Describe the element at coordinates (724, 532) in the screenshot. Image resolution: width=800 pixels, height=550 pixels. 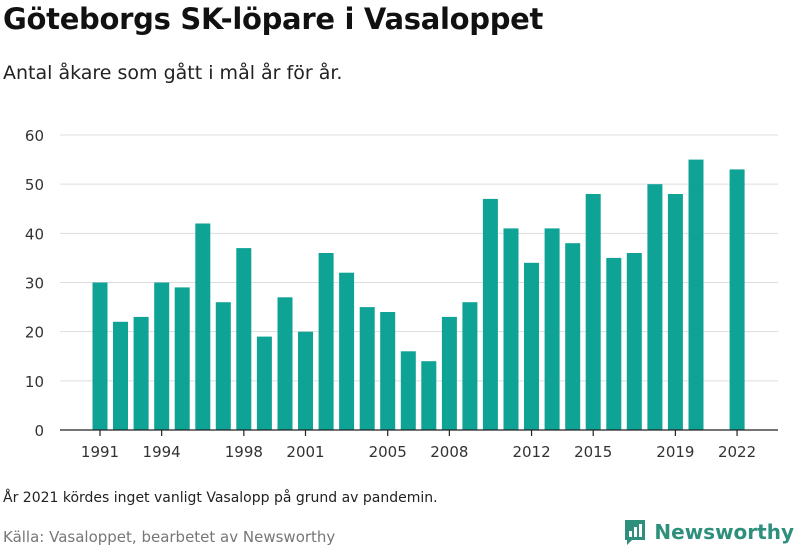
I see `brand-name: Newsworthy` at that location.